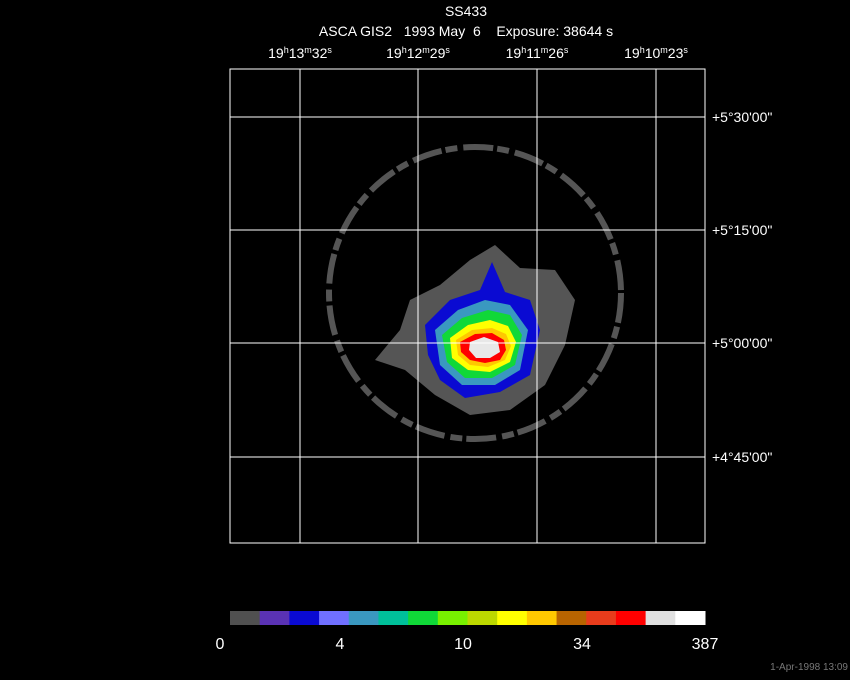 This screenshot has height=680, width=850. I want to click on subtitle: ASCA GIS2 1993 May 6 Exposure: 38644 s, so click(466, 31).